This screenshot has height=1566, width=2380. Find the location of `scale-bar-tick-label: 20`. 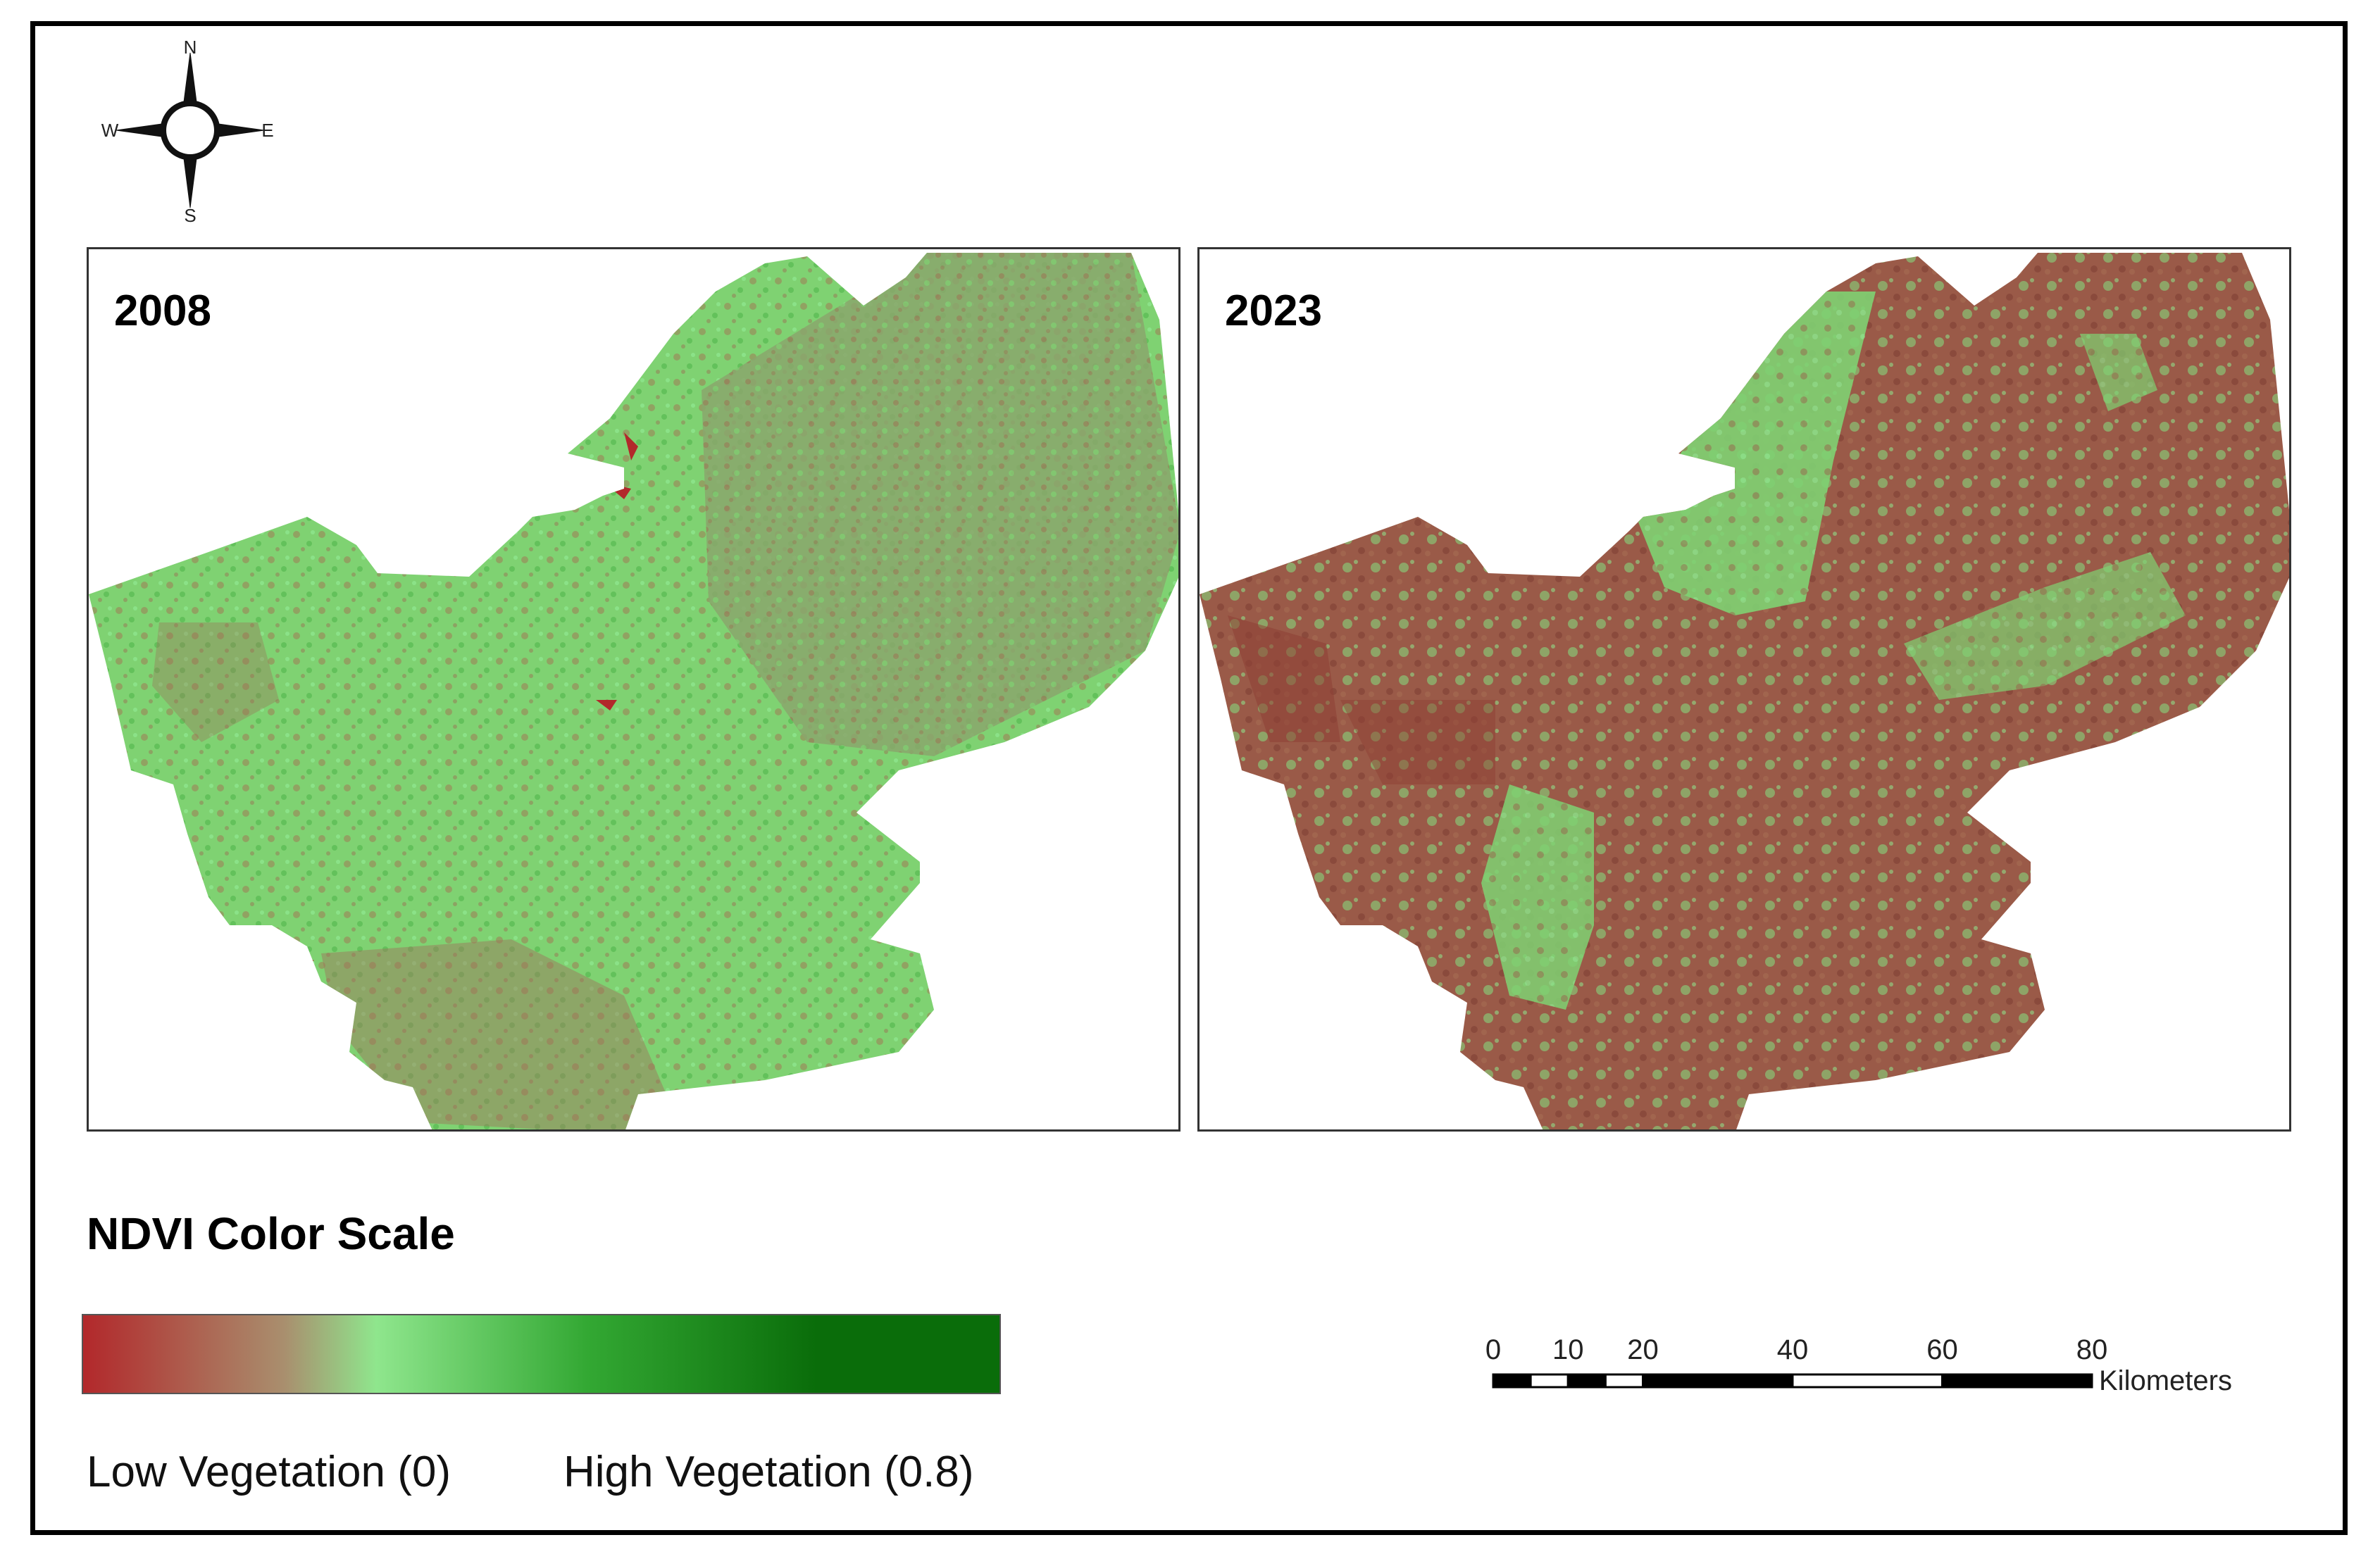

scale-bar-tick-label: 20 is located at coordinates (1643, 1349).